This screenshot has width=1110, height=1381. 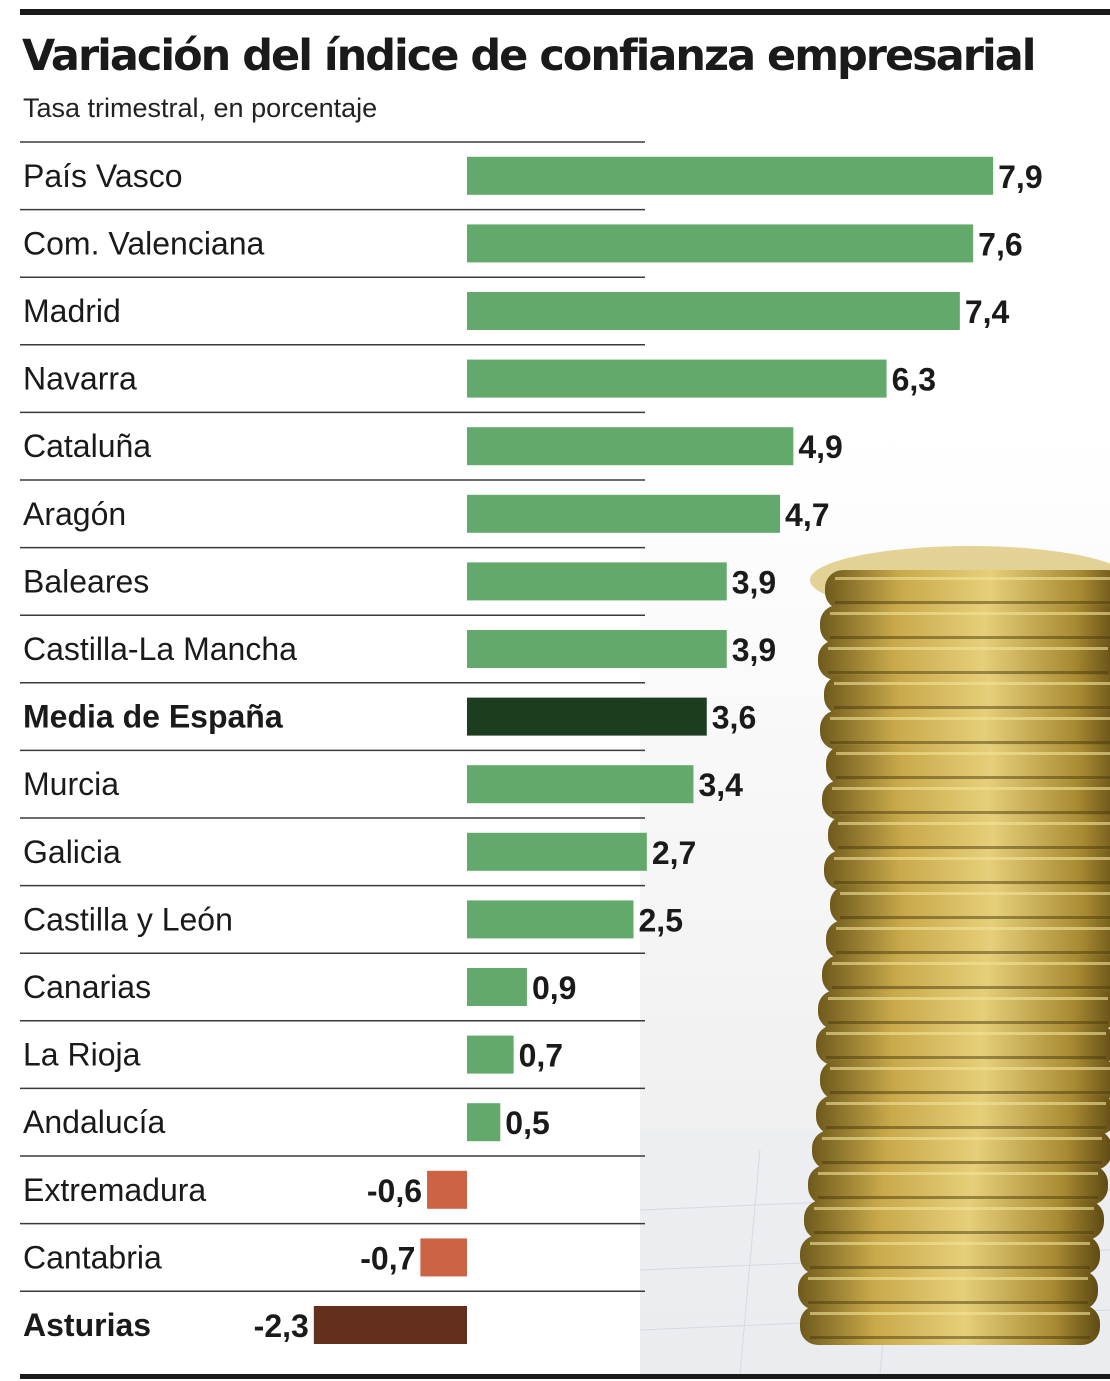 I want to click on category-label: Castilla-La Mancha, so click(x=160, y=649).